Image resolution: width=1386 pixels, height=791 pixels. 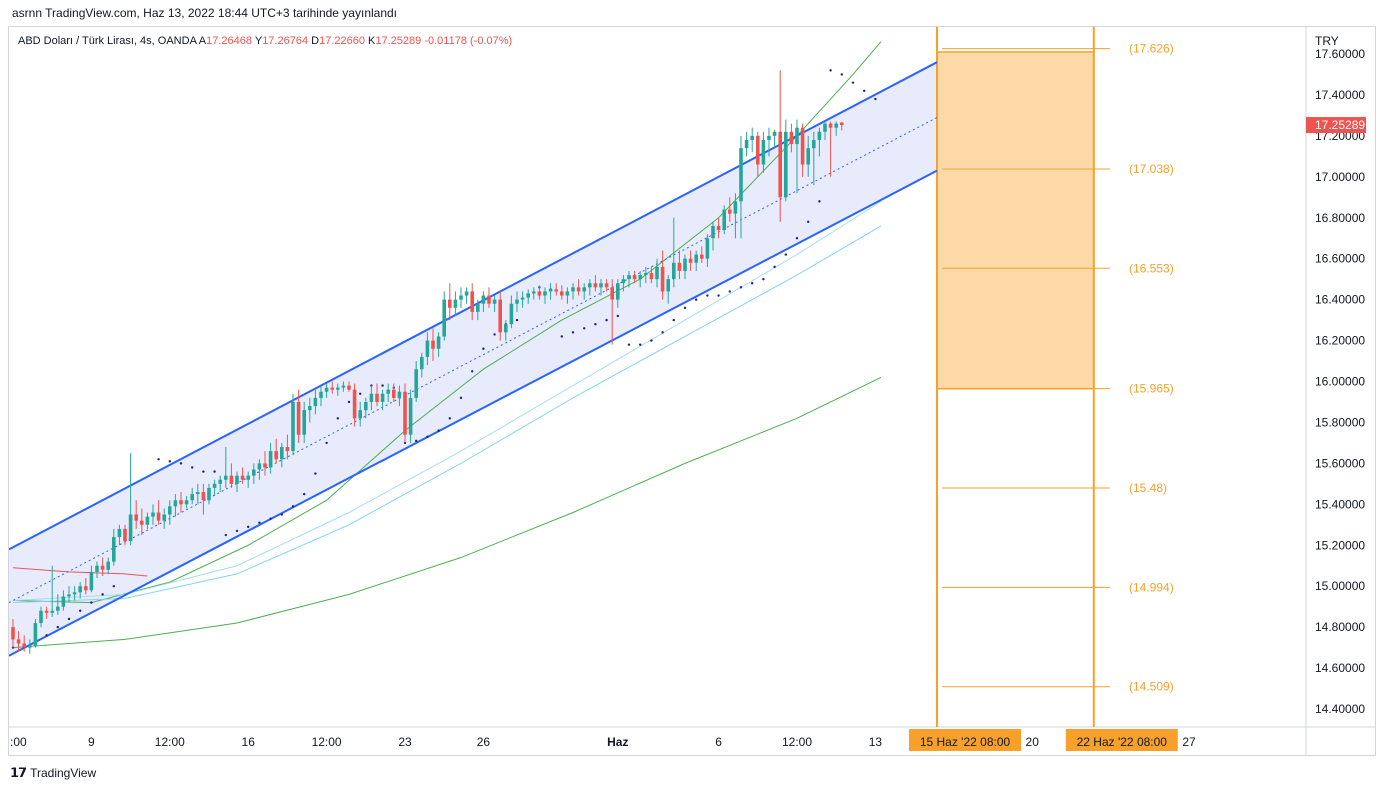 I want to click on tradingview-footer: 𝟭𝟳 TradingView, so click(x=53, y=773).